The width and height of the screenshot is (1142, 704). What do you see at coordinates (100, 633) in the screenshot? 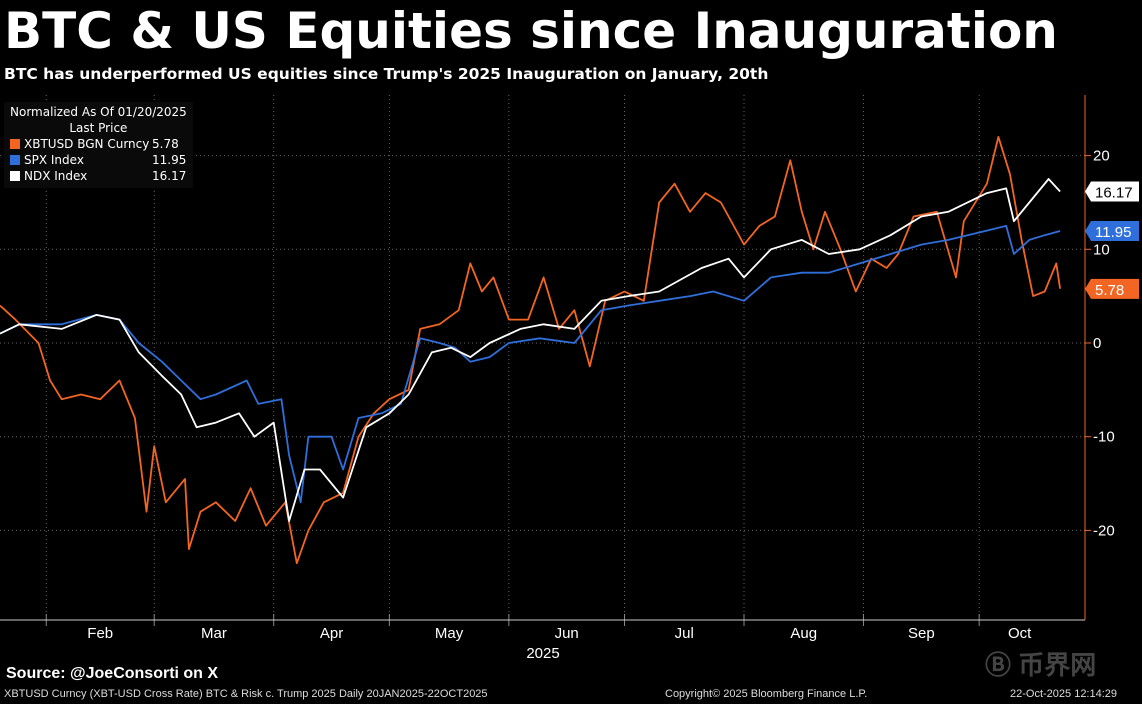
I see `x-tick-label: Feb` at bounding box center [100, 633].